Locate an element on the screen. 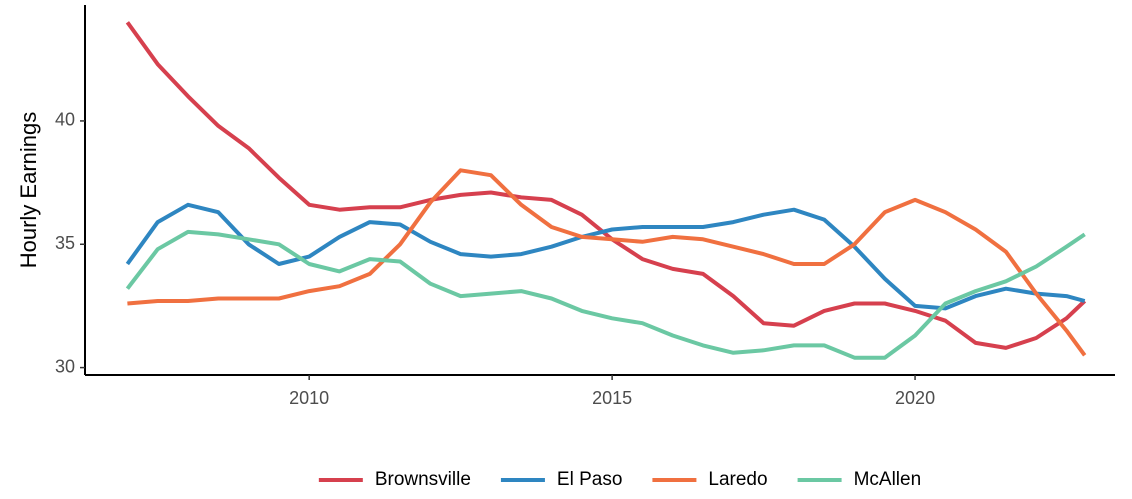  x-tick-label: 2010 is located at coordinates (309, 398).